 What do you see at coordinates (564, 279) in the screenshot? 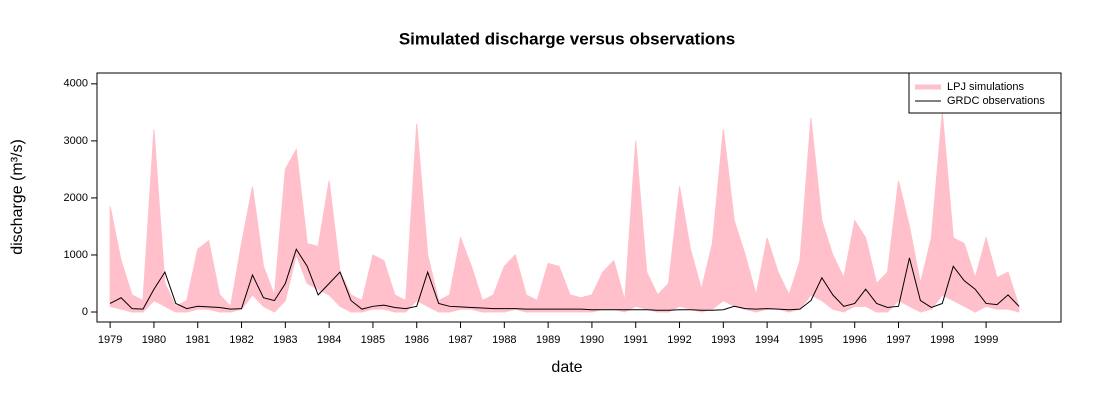
I see `observation-line` at bounding box center [564, 279].